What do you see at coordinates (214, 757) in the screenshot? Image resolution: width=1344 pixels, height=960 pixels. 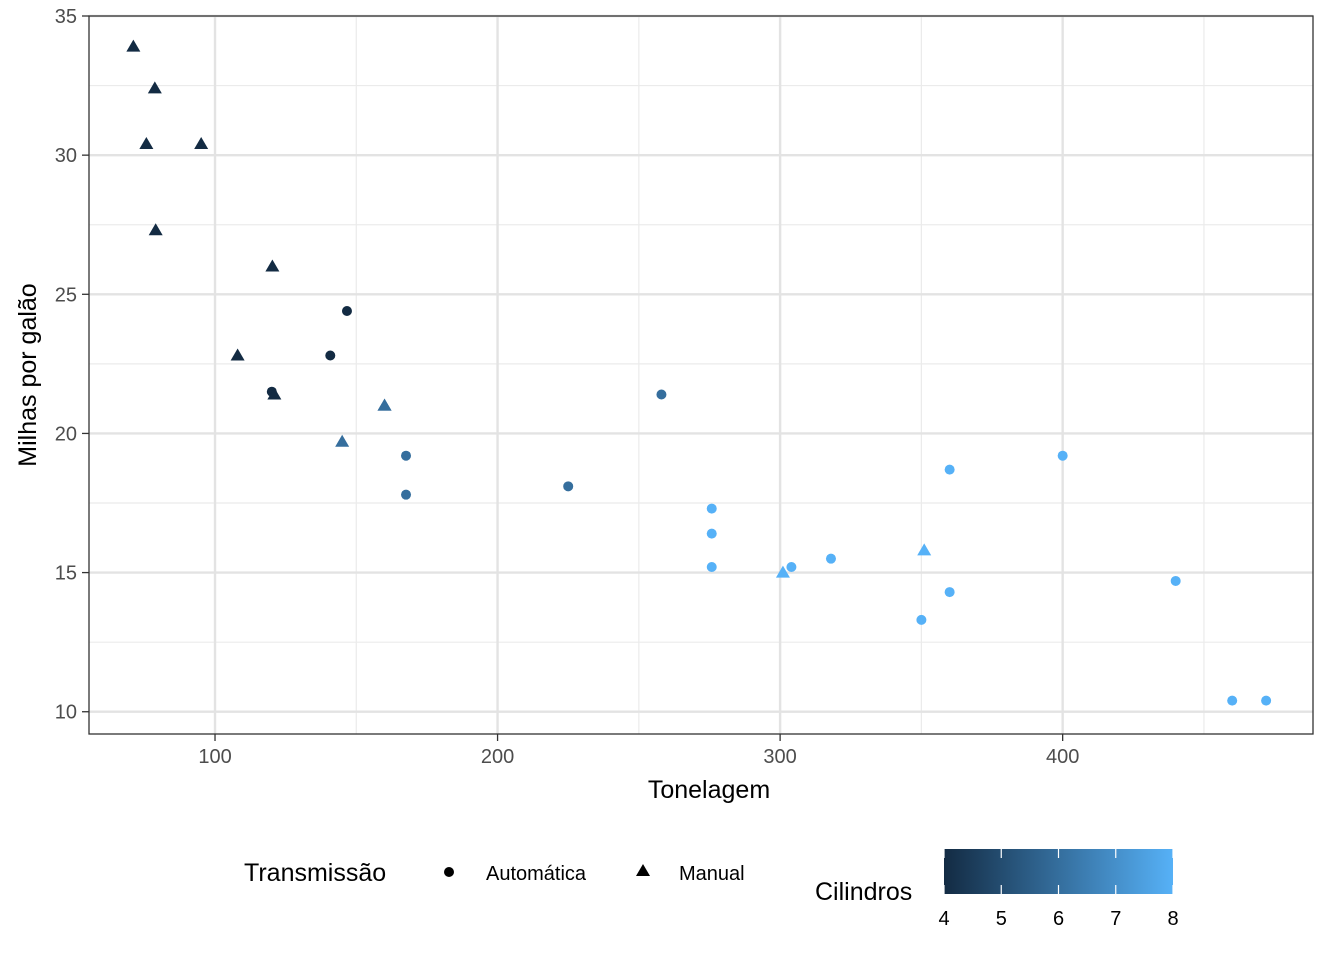 I see `x-tick-label: 100` at bounding box center [214, 757].